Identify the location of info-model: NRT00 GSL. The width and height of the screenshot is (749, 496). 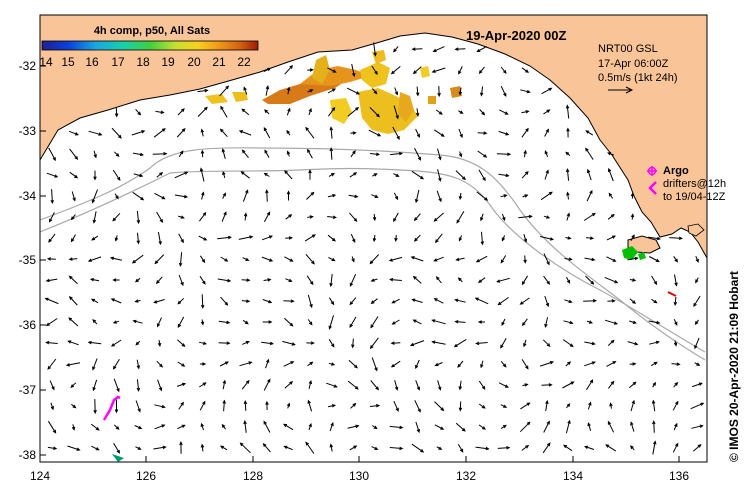
(628, 49).